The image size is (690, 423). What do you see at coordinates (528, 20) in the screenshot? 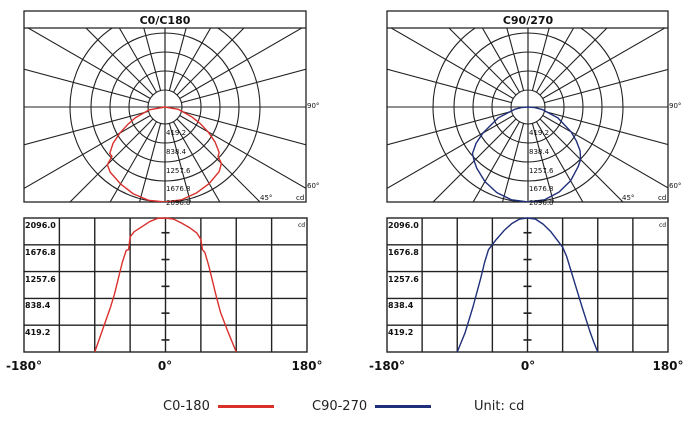
I see `polar-title: C90/270` at bounding box center [528, 20].